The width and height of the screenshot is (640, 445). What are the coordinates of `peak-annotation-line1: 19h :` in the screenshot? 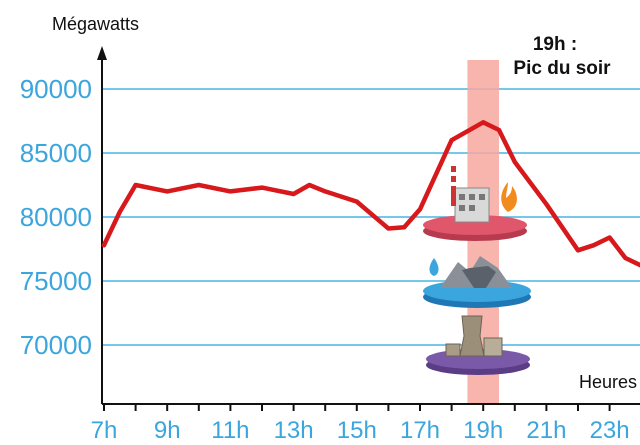 It's located at (555, 44).